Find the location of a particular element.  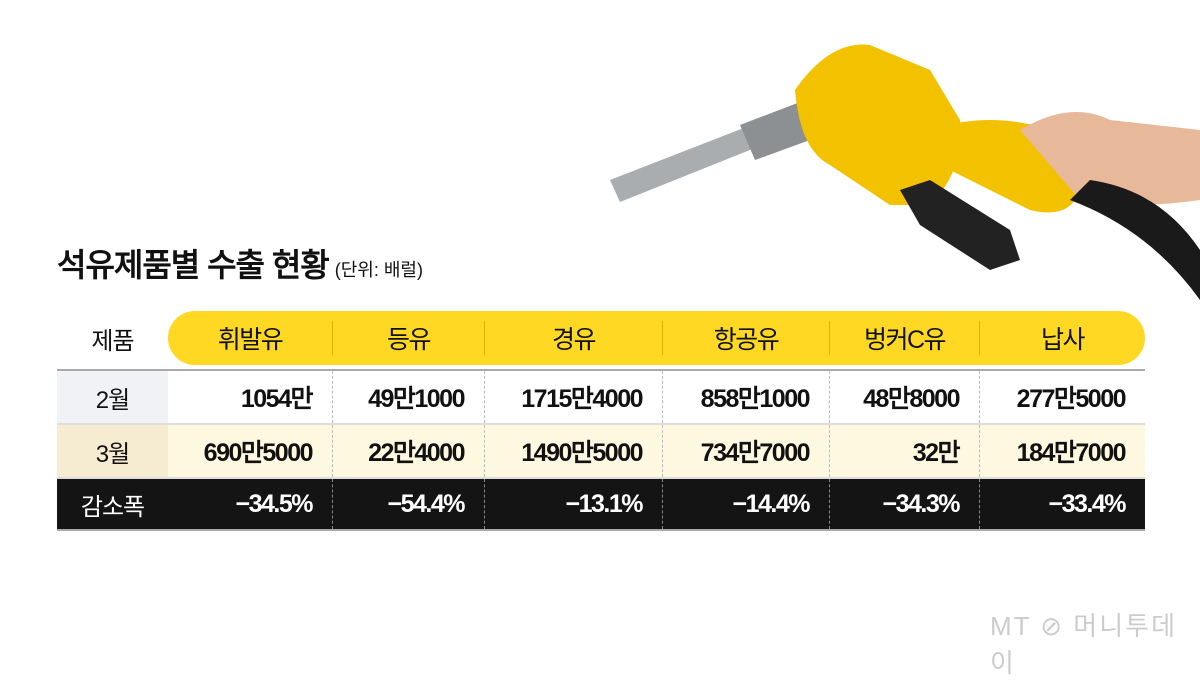

table-cell: 277만5000 is located at coordinates (1071, 399).